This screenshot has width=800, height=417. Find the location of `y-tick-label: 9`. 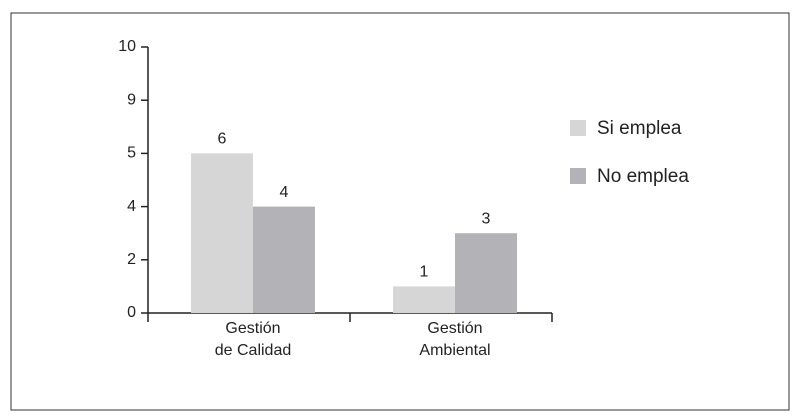

y-tick-label: 9 is located at coordinates (131, 99).